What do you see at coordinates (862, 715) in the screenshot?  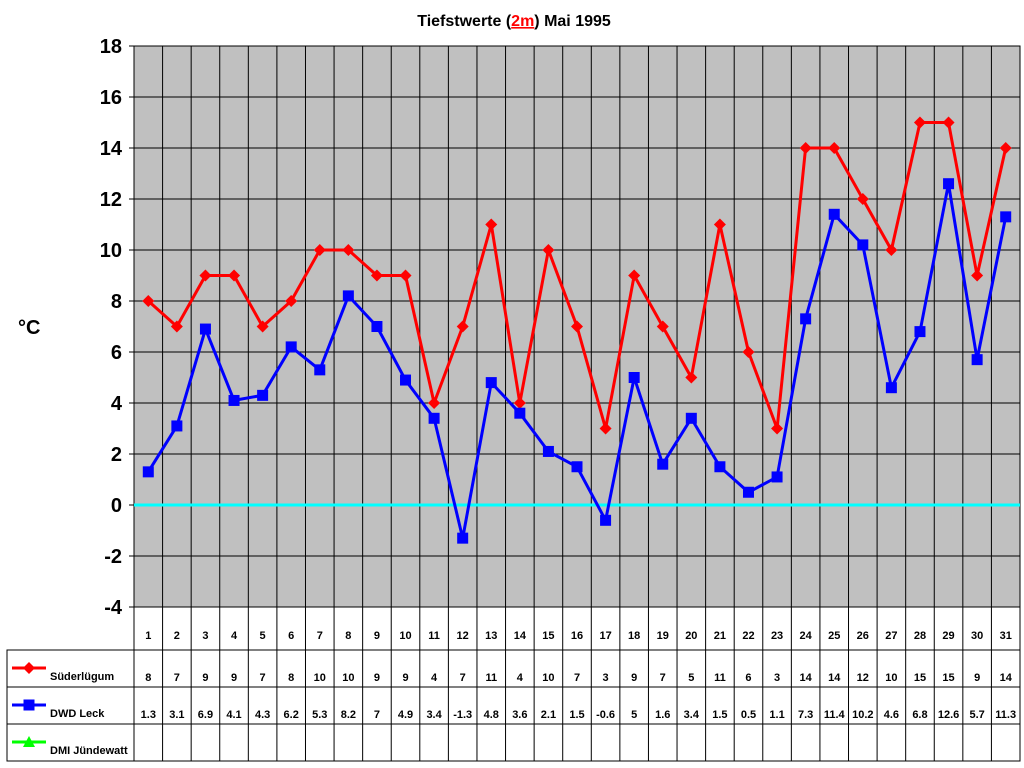 I see `data-label: 10.2` at bounding box center [862, 715].